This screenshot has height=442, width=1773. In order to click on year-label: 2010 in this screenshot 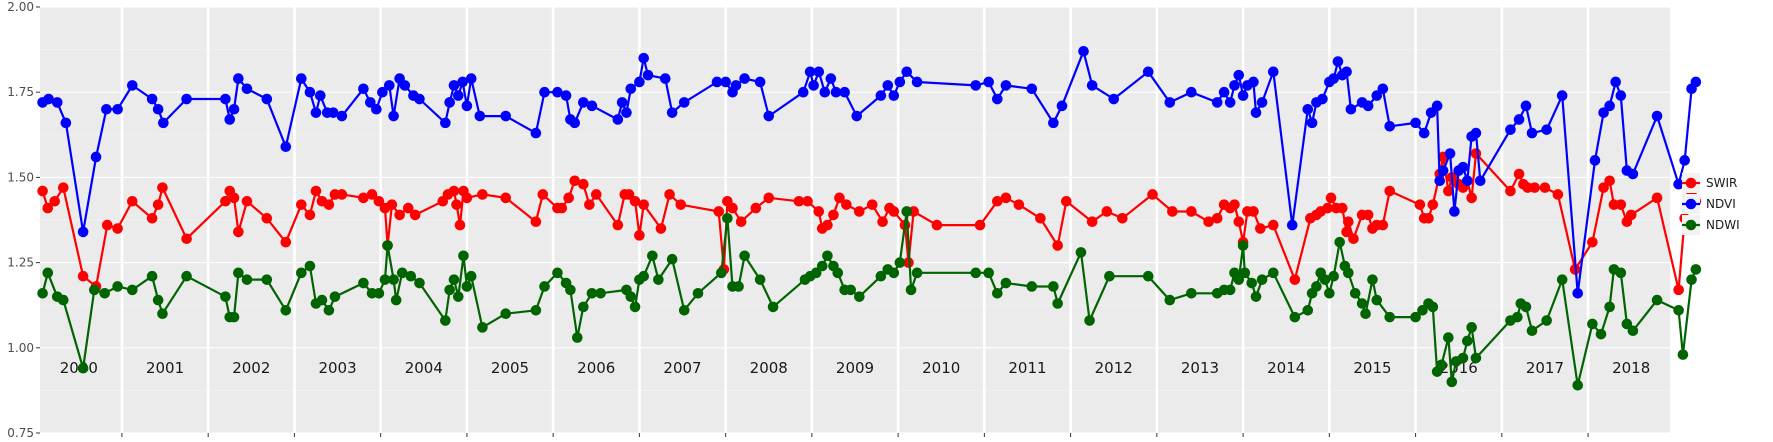, I will do `click(941, 368)`.